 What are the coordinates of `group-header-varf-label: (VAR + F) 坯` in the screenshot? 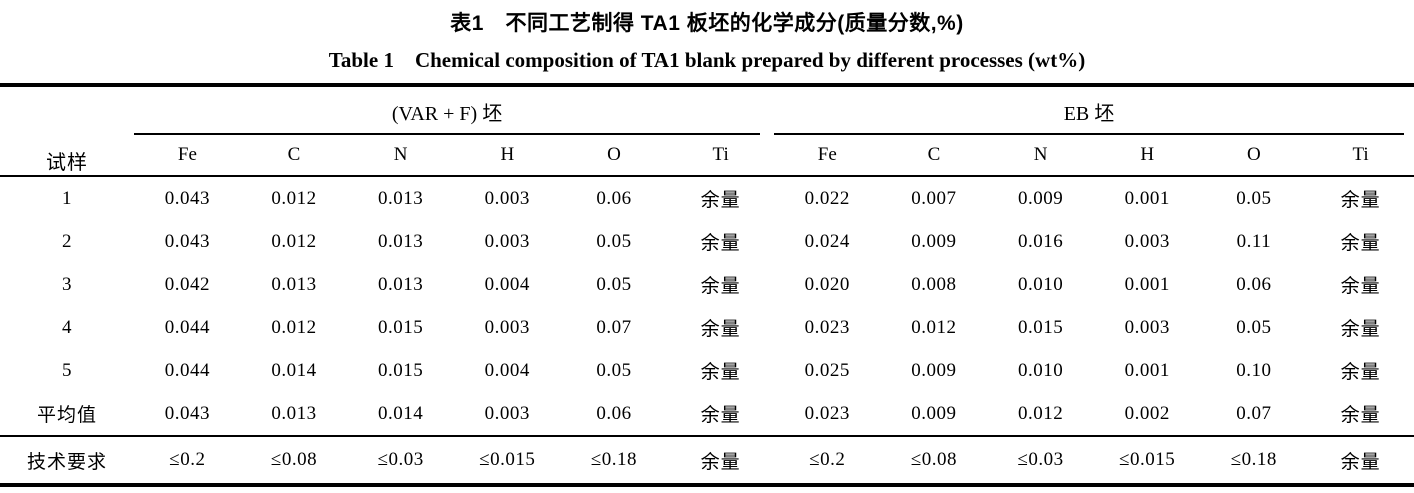 It's located at (447, 116).